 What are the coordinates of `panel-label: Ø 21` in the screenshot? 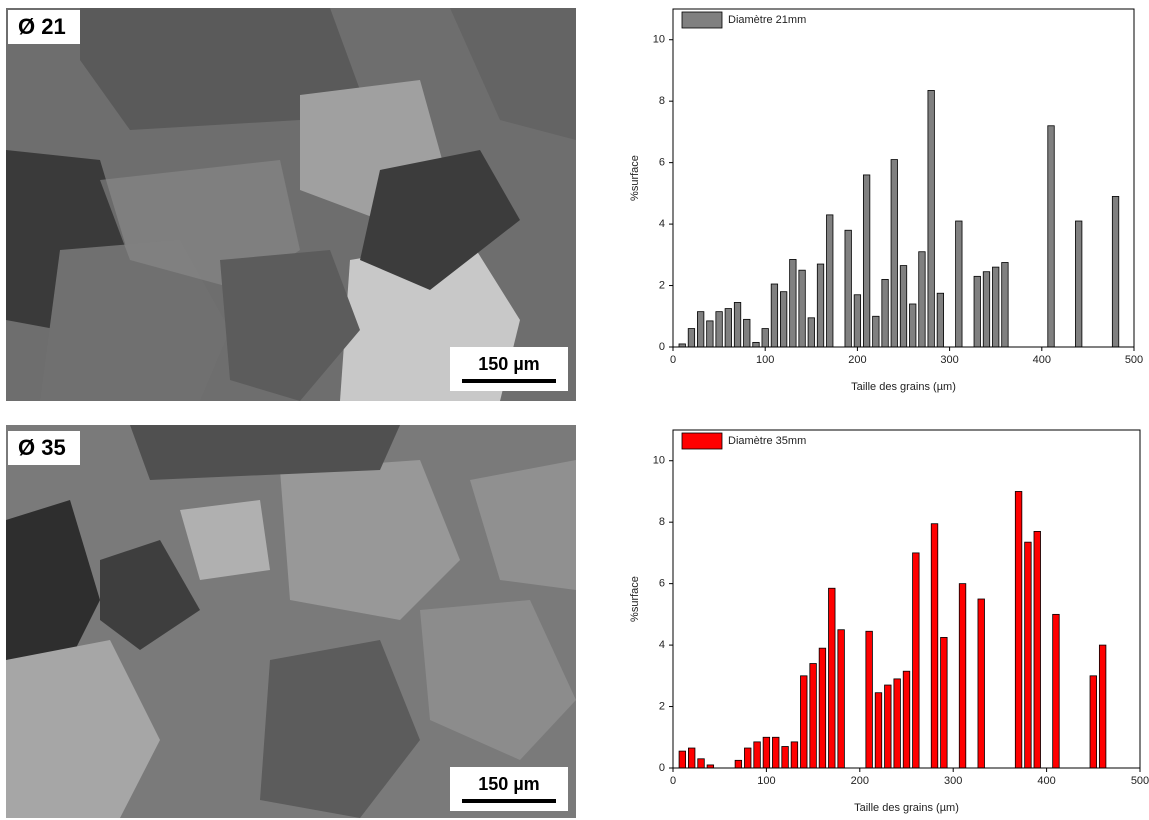 It's located at (42, 26).